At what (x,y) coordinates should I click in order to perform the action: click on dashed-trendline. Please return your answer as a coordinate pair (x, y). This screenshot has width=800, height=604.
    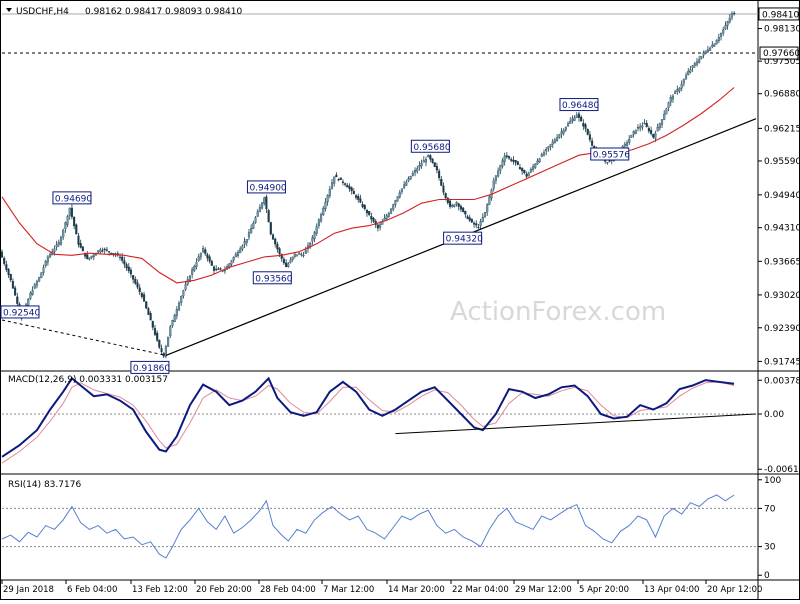
    Looking at the image, I should click on (84, 337).